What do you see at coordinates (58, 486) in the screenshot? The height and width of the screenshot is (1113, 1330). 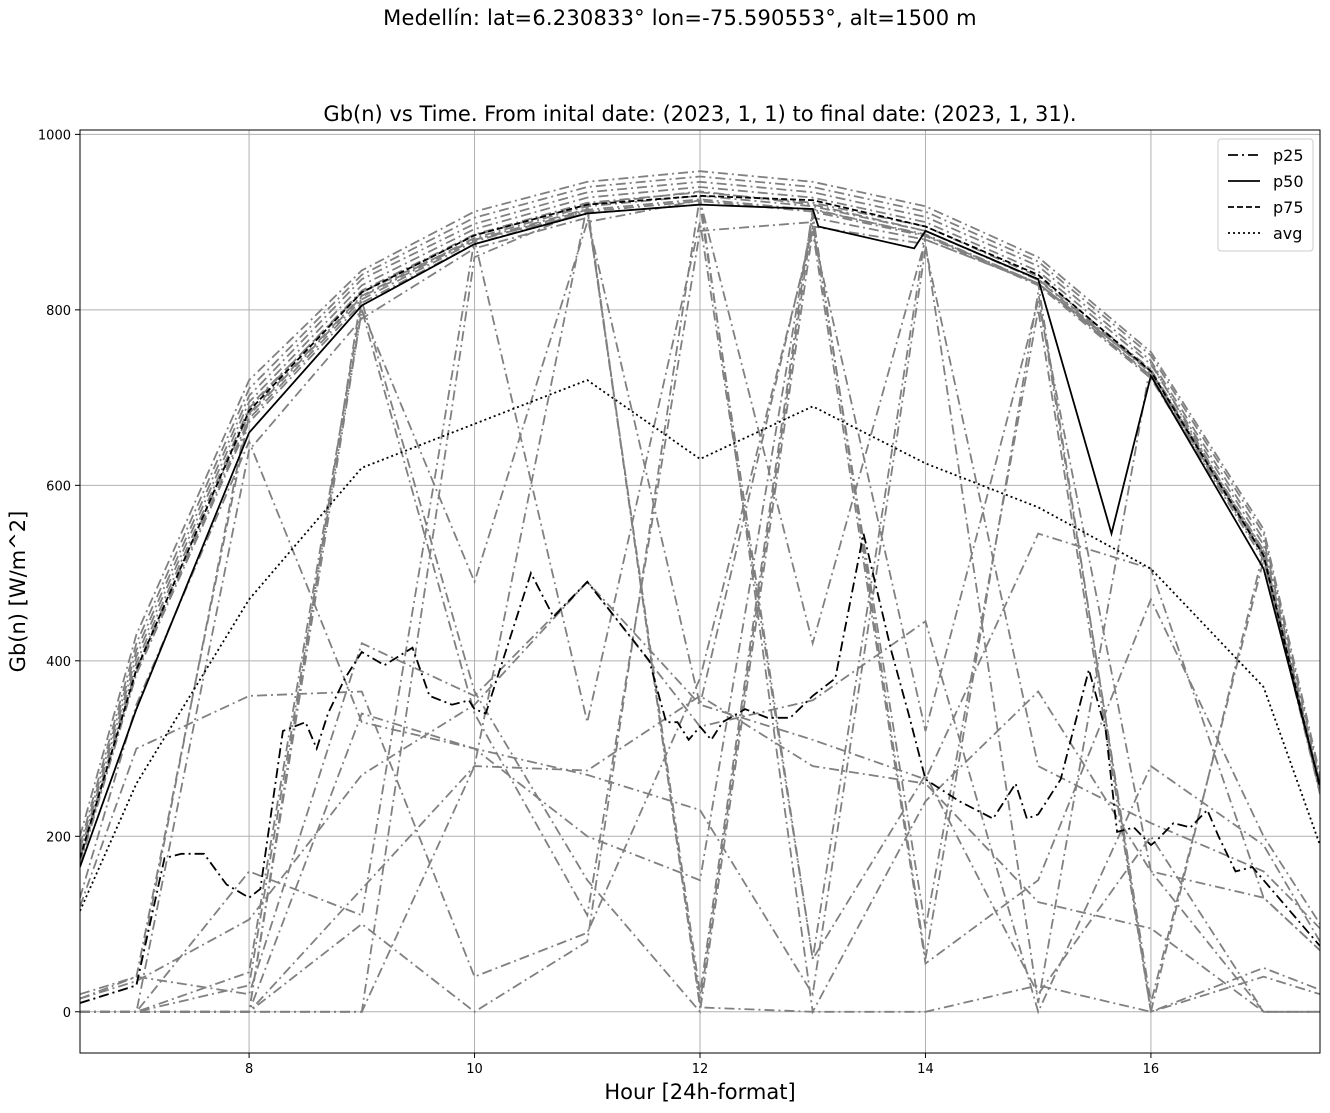 I see `y-tick-label: 600` at bounding box center [58, 486].